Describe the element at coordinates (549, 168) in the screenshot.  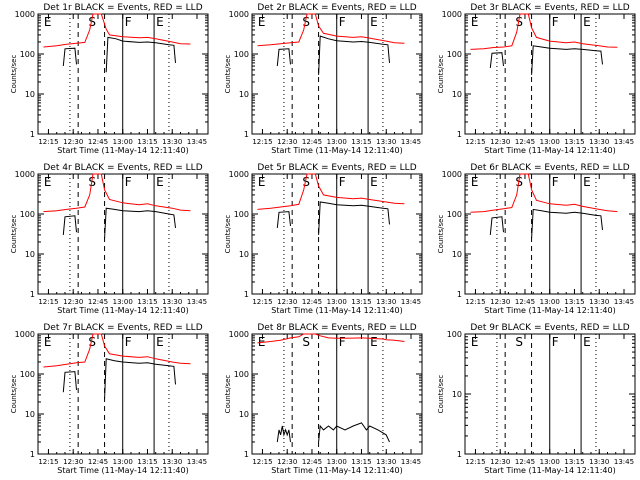
I see `chart-title: Det 6r BLACK = Events, RED = LLD` at that location.